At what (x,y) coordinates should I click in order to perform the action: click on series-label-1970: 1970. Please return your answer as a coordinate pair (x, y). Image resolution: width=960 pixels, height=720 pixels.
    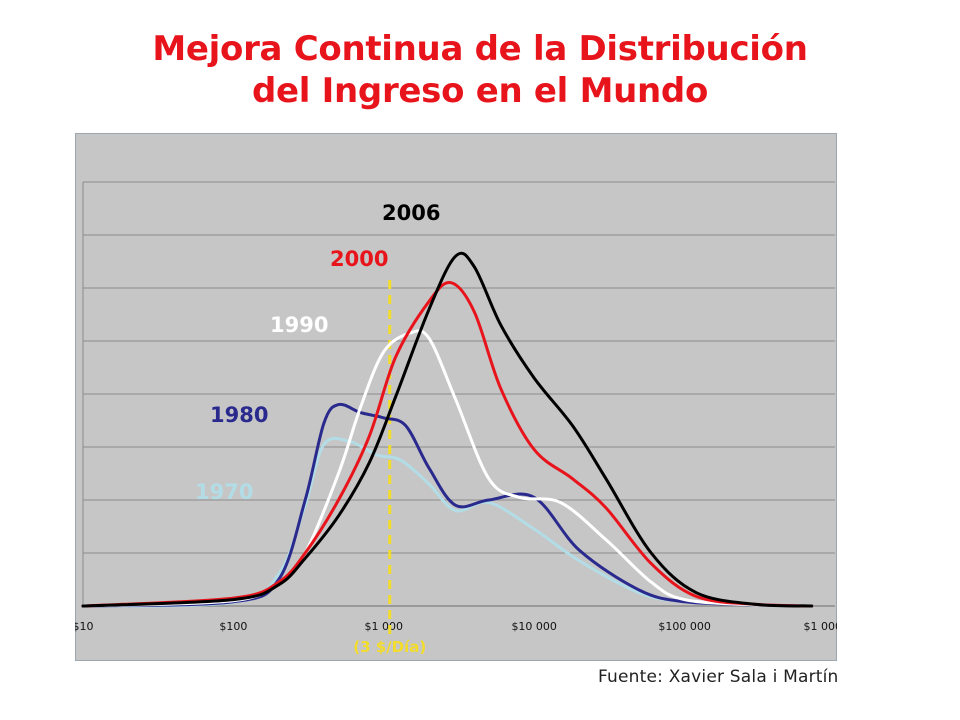
    Looking at the image, I should click on (224, 492).